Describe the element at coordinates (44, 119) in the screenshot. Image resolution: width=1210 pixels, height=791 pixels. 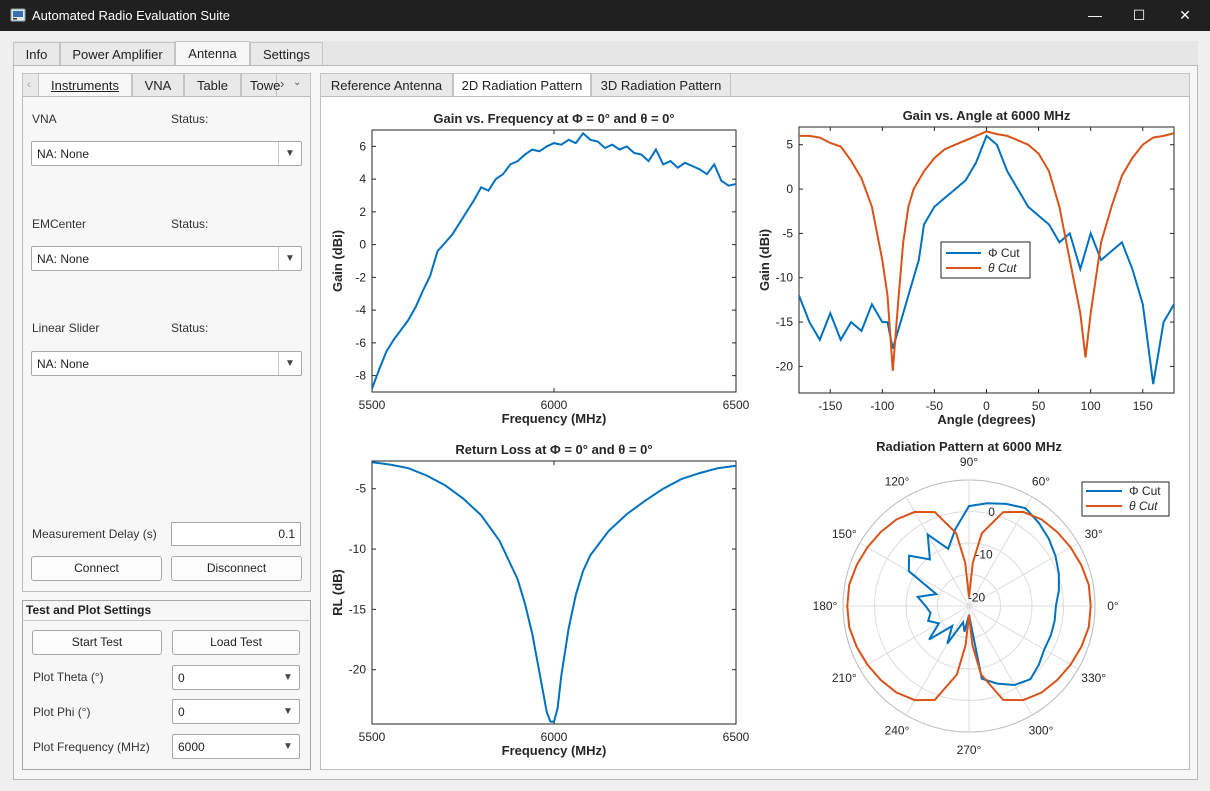
I see `vna-label: VNA` at that location.